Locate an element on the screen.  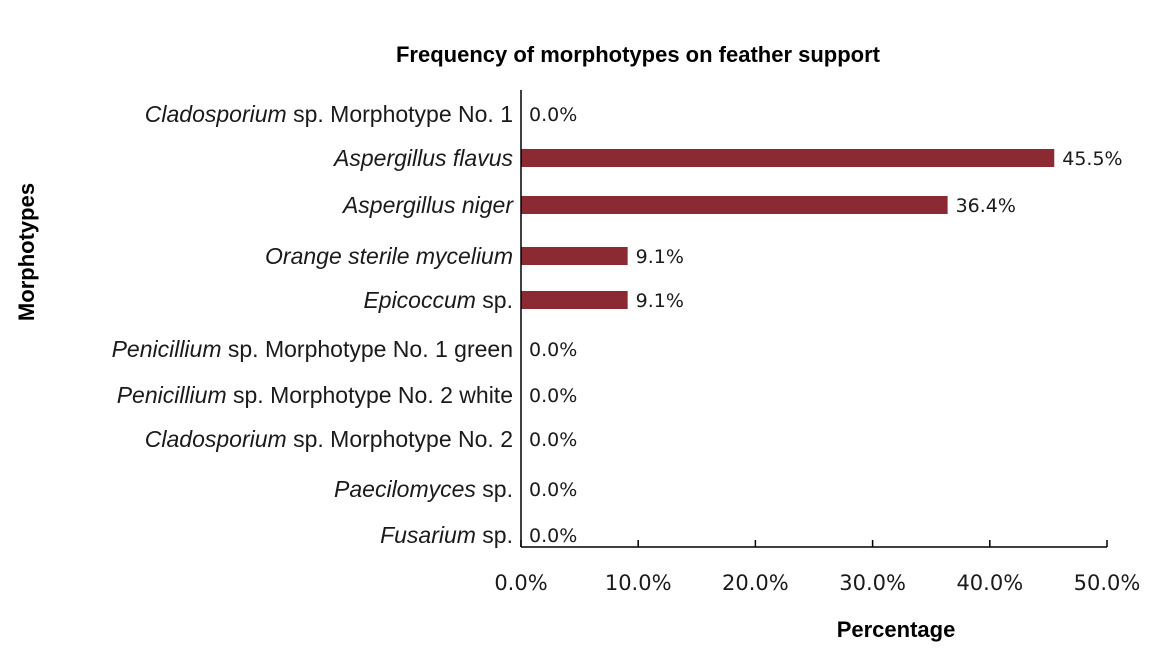
x-tick-label: 40.0% is located at coordinates (989, 583).